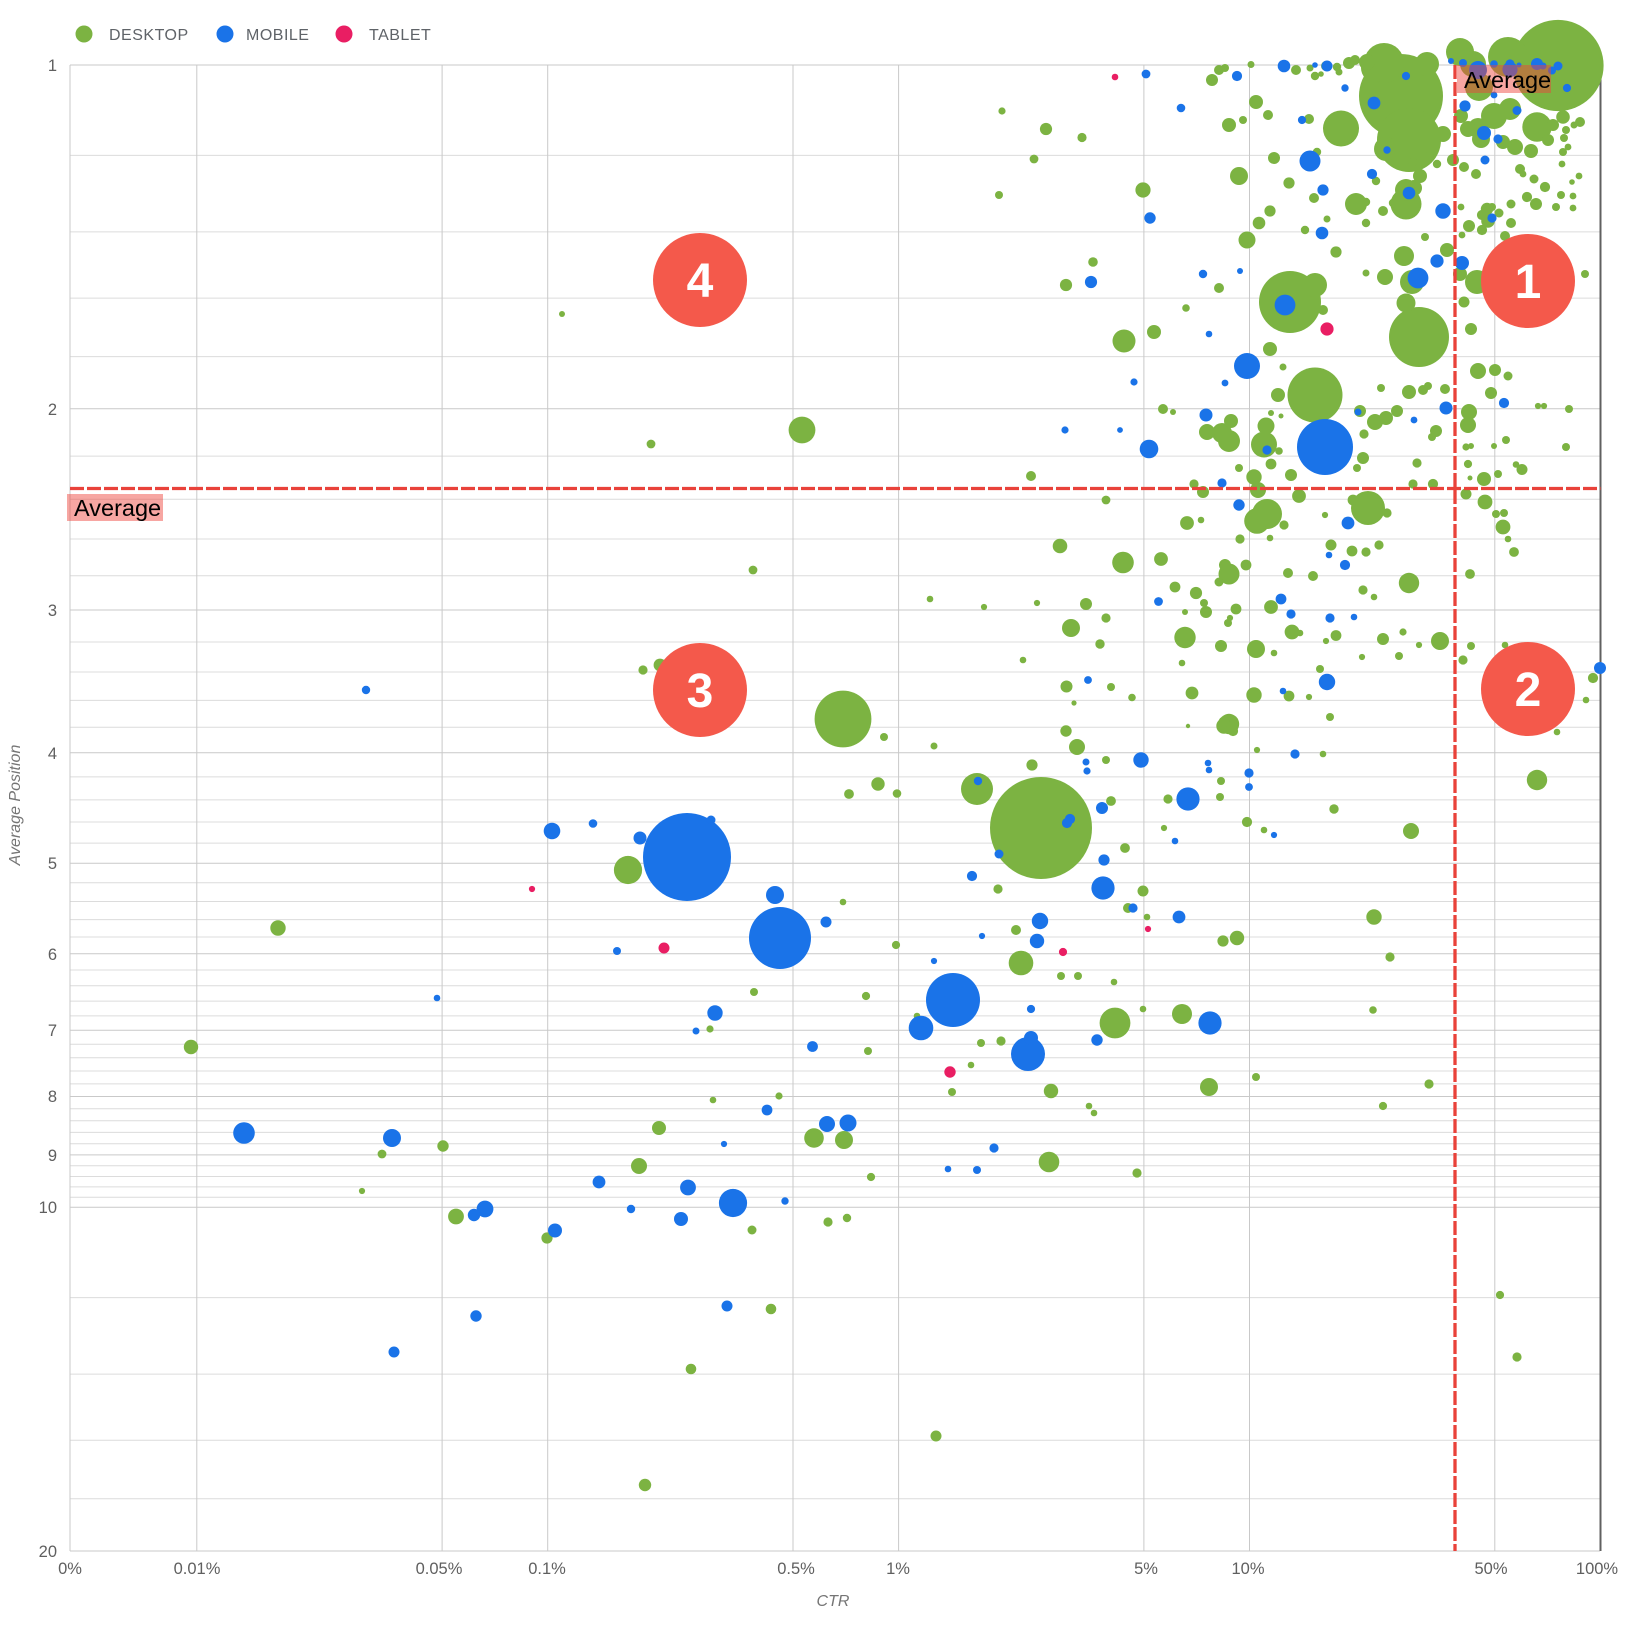 Image resolution: width=1635 pixels, height=1645 pixels. What do you see at coordinates (547, 1569) in the screenshot?
I see `svg-text: 0.1%` at bounding box center [547, 1569].